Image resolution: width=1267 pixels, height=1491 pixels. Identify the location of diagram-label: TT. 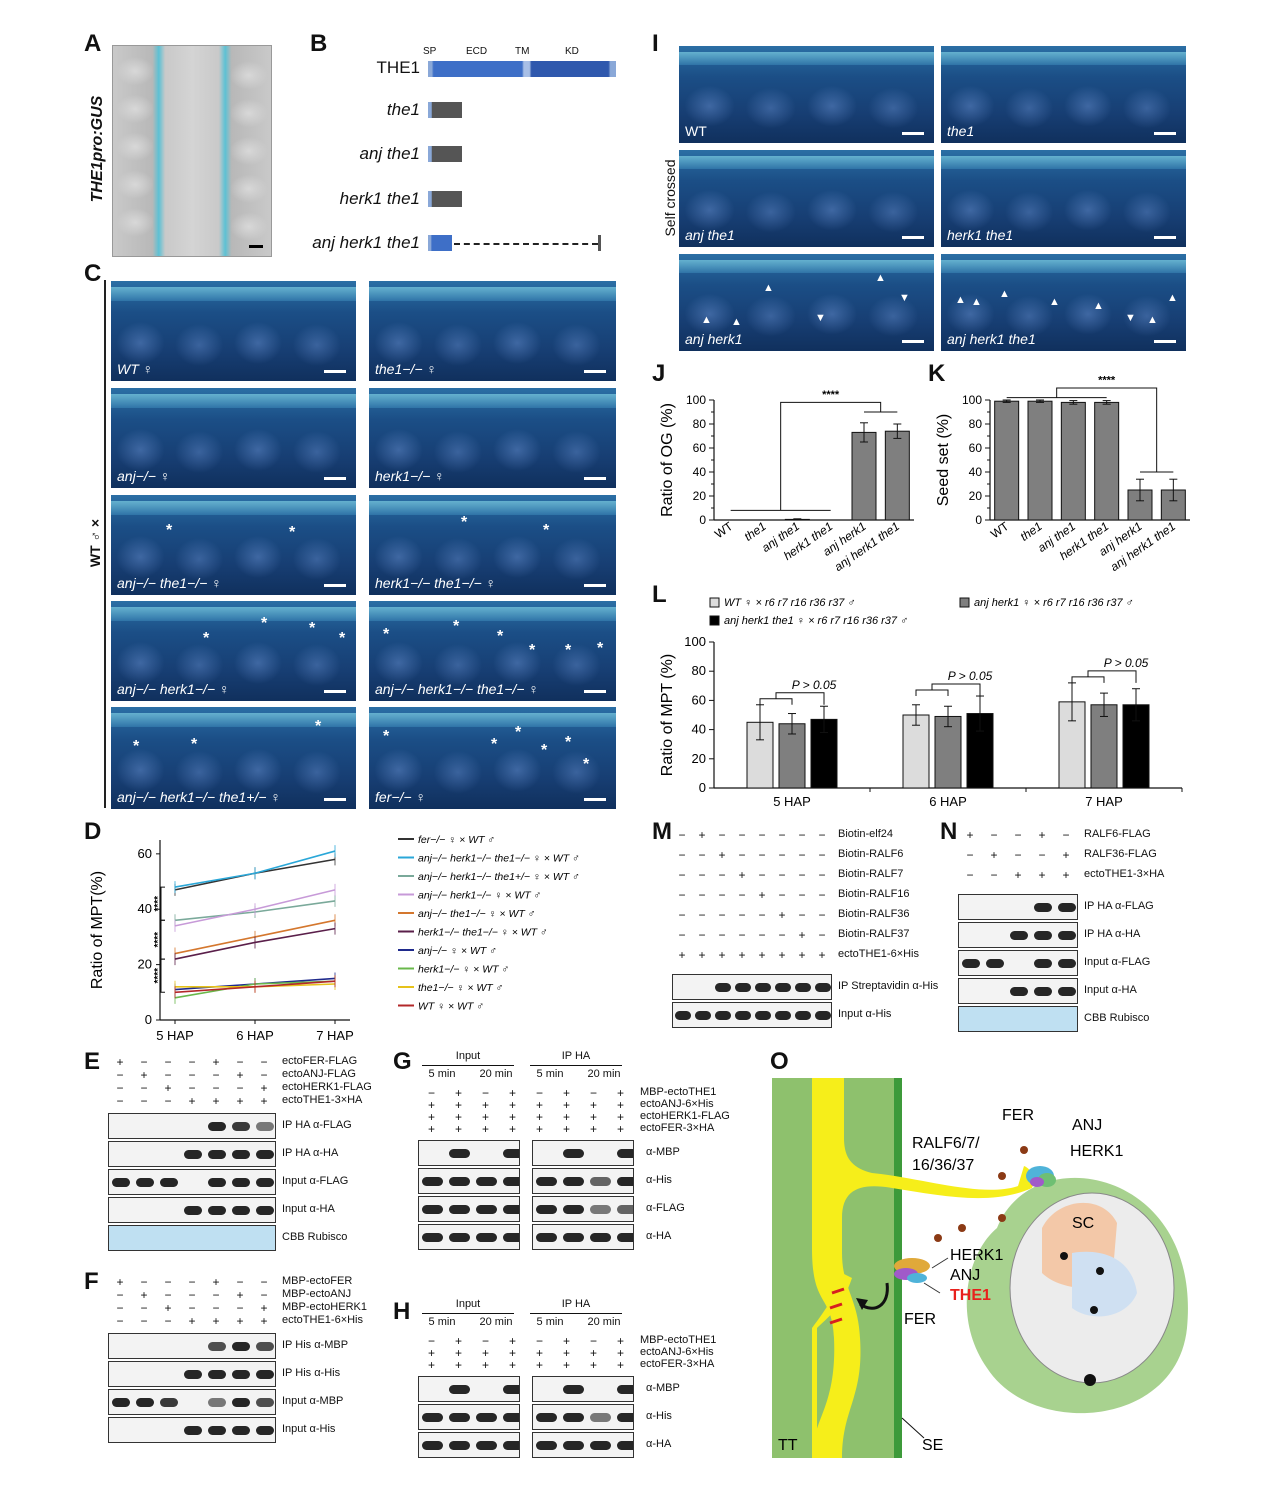
(788, 1445).